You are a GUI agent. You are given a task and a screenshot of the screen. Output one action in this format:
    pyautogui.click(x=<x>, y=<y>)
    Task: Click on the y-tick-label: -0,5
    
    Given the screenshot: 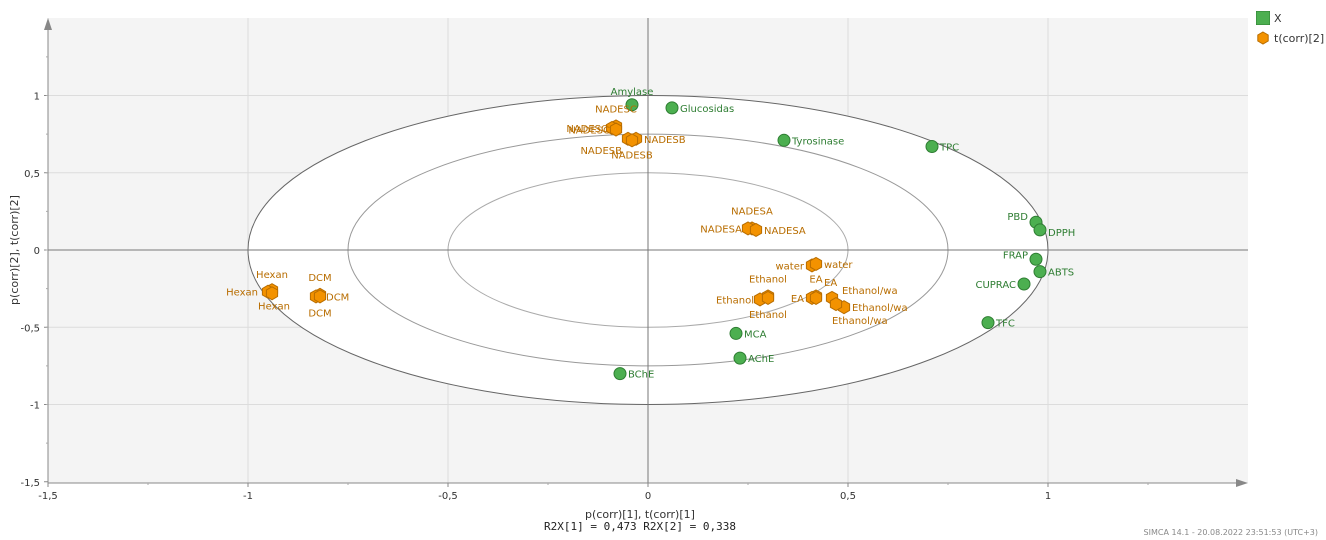 What is the action you would take?
    pyautogui.click(x=30, y=328)
    